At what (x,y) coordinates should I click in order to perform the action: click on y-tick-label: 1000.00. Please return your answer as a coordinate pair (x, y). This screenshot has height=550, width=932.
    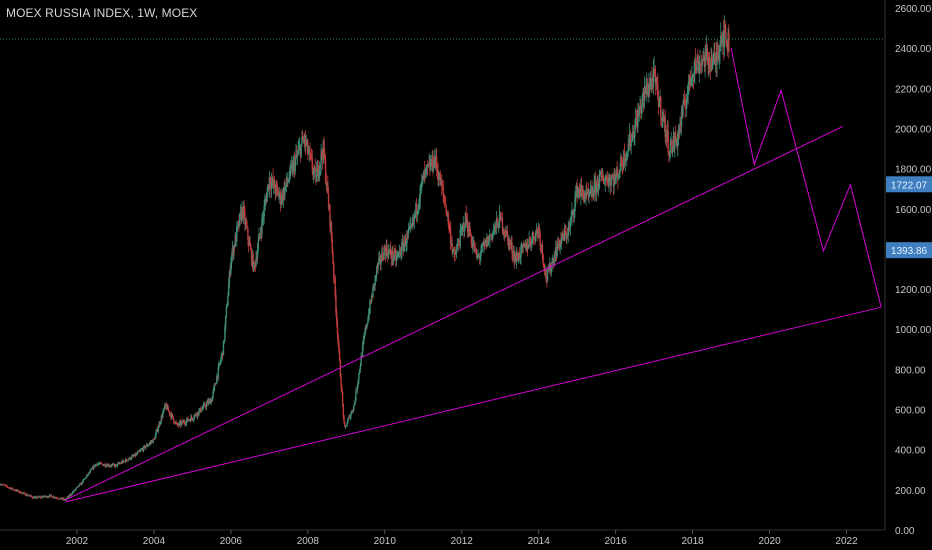
    Looking at the image, I should click on (913, 330).